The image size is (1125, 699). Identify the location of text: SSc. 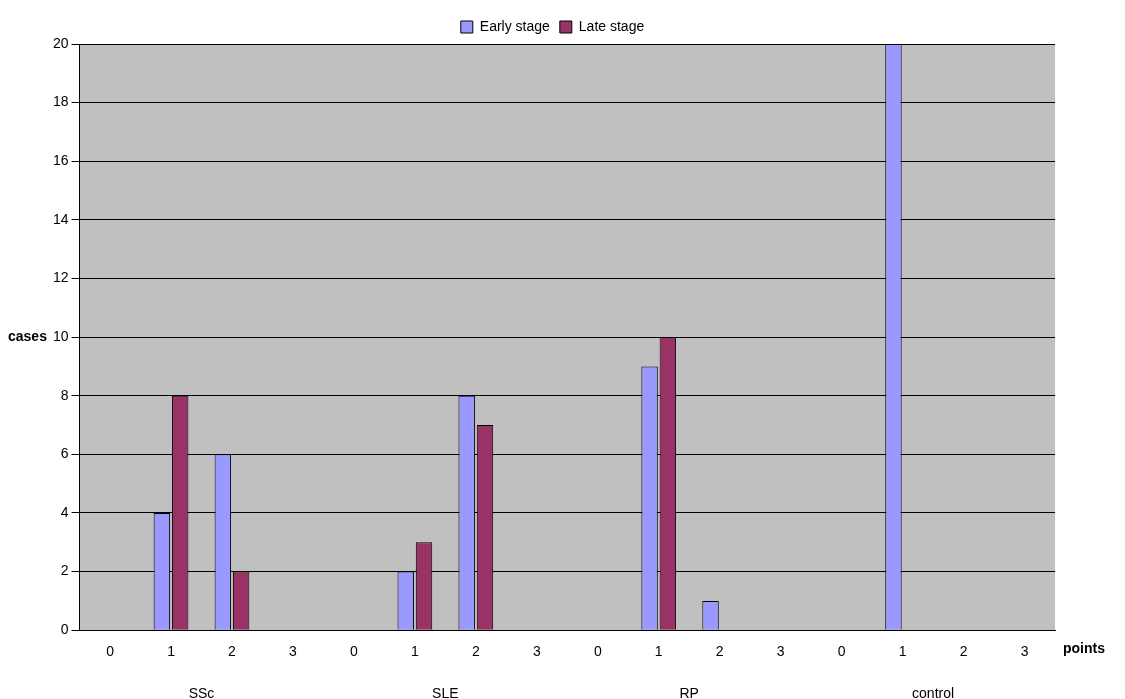
(201, 691).